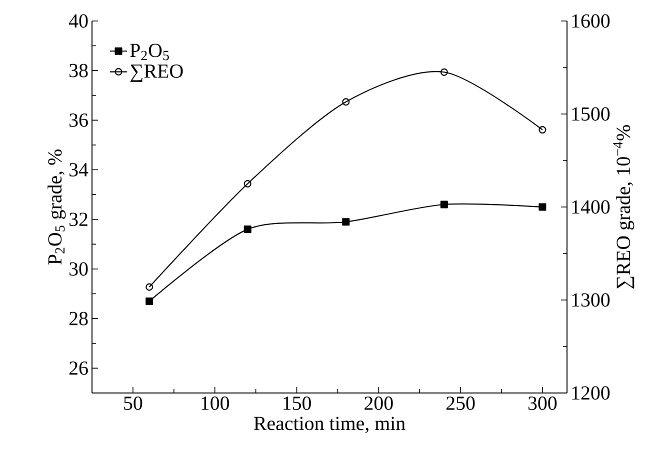 This screenshot has height=468, width=670. Describe the element at coordinates (79, 120) in the screenshot. I see `y-tick-label: 36` at that location.